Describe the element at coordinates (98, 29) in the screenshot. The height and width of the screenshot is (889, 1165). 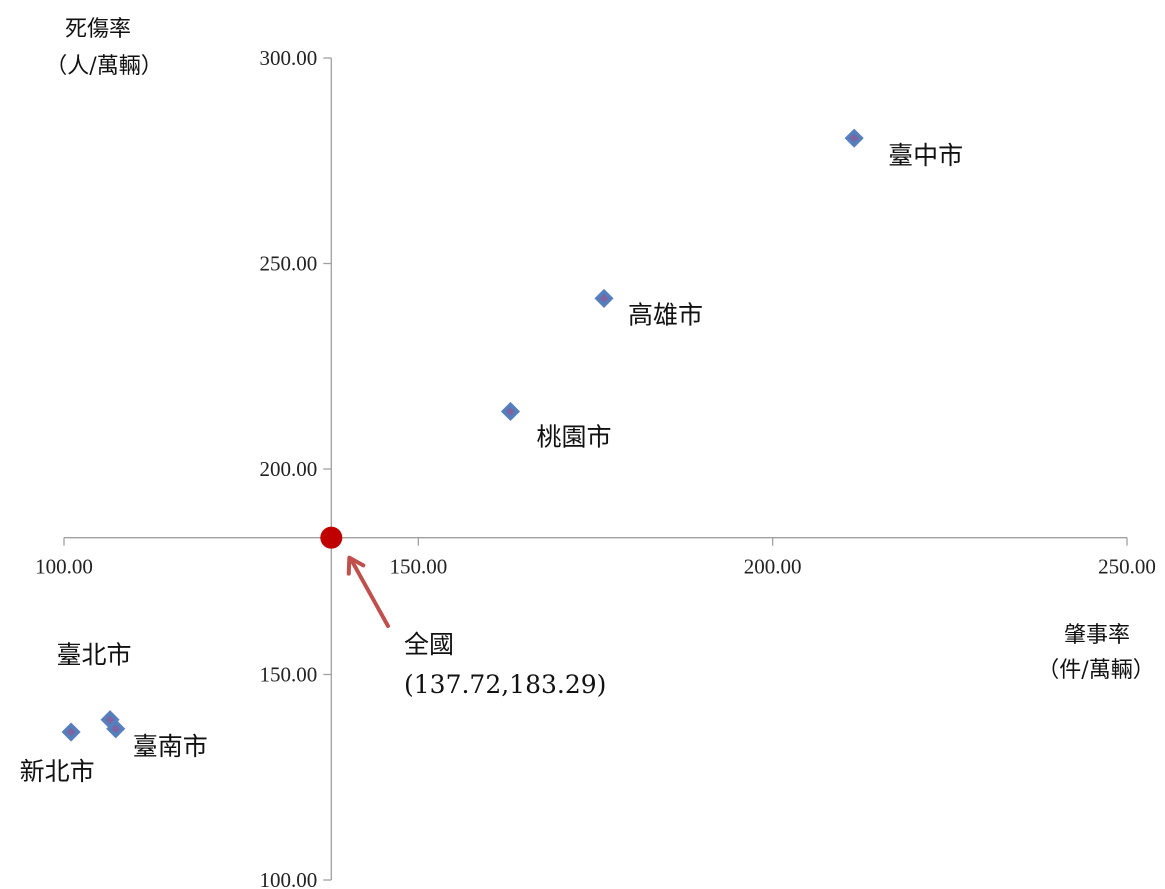
I see `y-axis-title-line1: 死傷率` at that location.